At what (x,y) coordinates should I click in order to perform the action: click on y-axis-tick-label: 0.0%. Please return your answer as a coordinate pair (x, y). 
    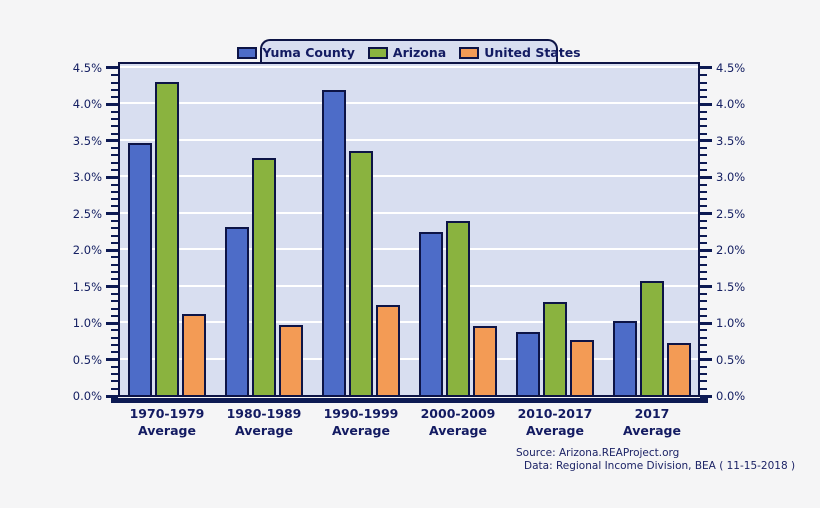
    Looking at the image, I should click on (87, 396).